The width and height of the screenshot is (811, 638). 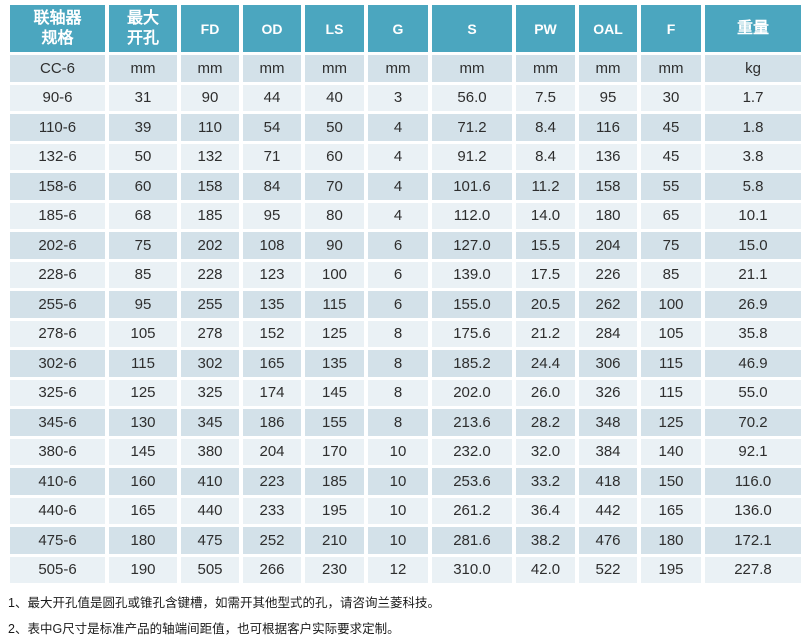 What do you see at coordinates (272, 274) in the screenshot?
I see `value-cell-od: 123` at bounding box center [272, 274].